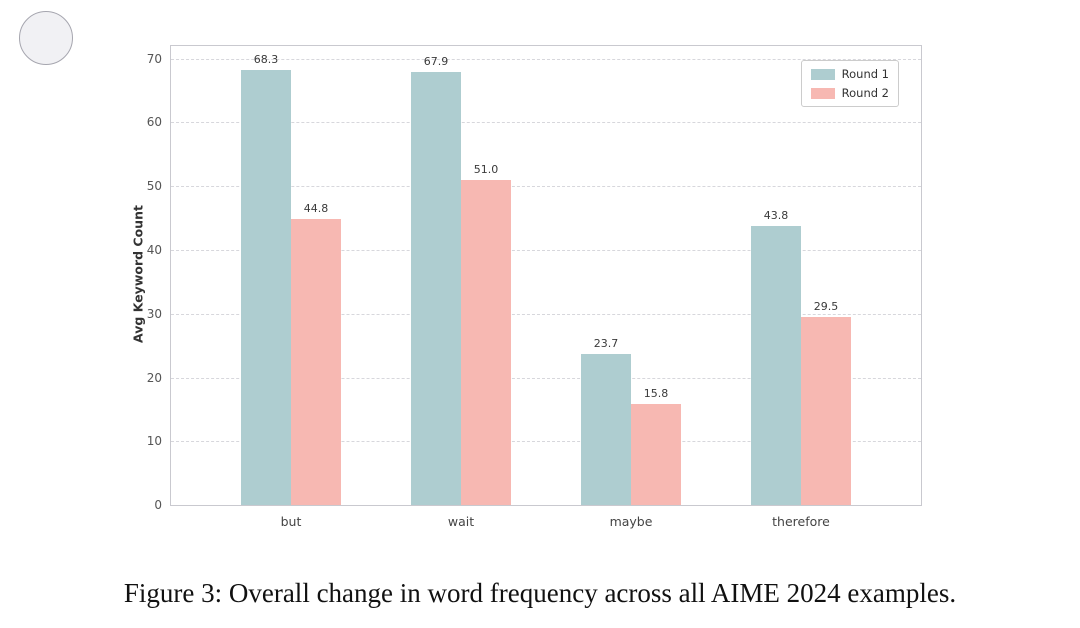 The width and height of the screenshot is (1080, 628). I want to click on y-tick-label: 50, so click(154, 186).